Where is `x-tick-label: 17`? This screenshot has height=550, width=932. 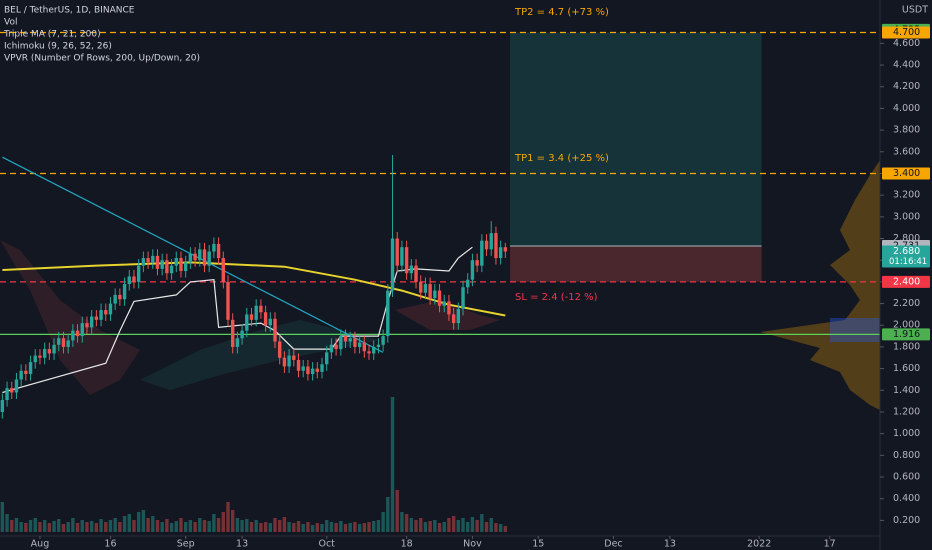
x-tick-label: 17 is located at coordinates (830, 544).